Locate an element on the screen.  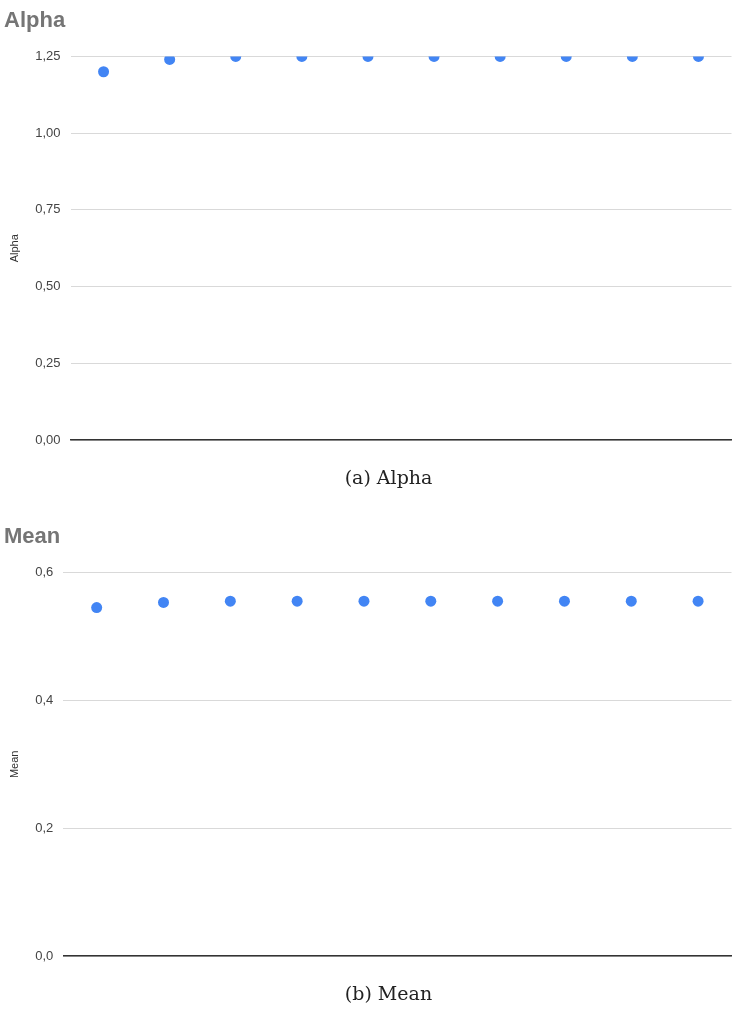
y-tick-label: 0,50 is located at coordinates (48, 286).